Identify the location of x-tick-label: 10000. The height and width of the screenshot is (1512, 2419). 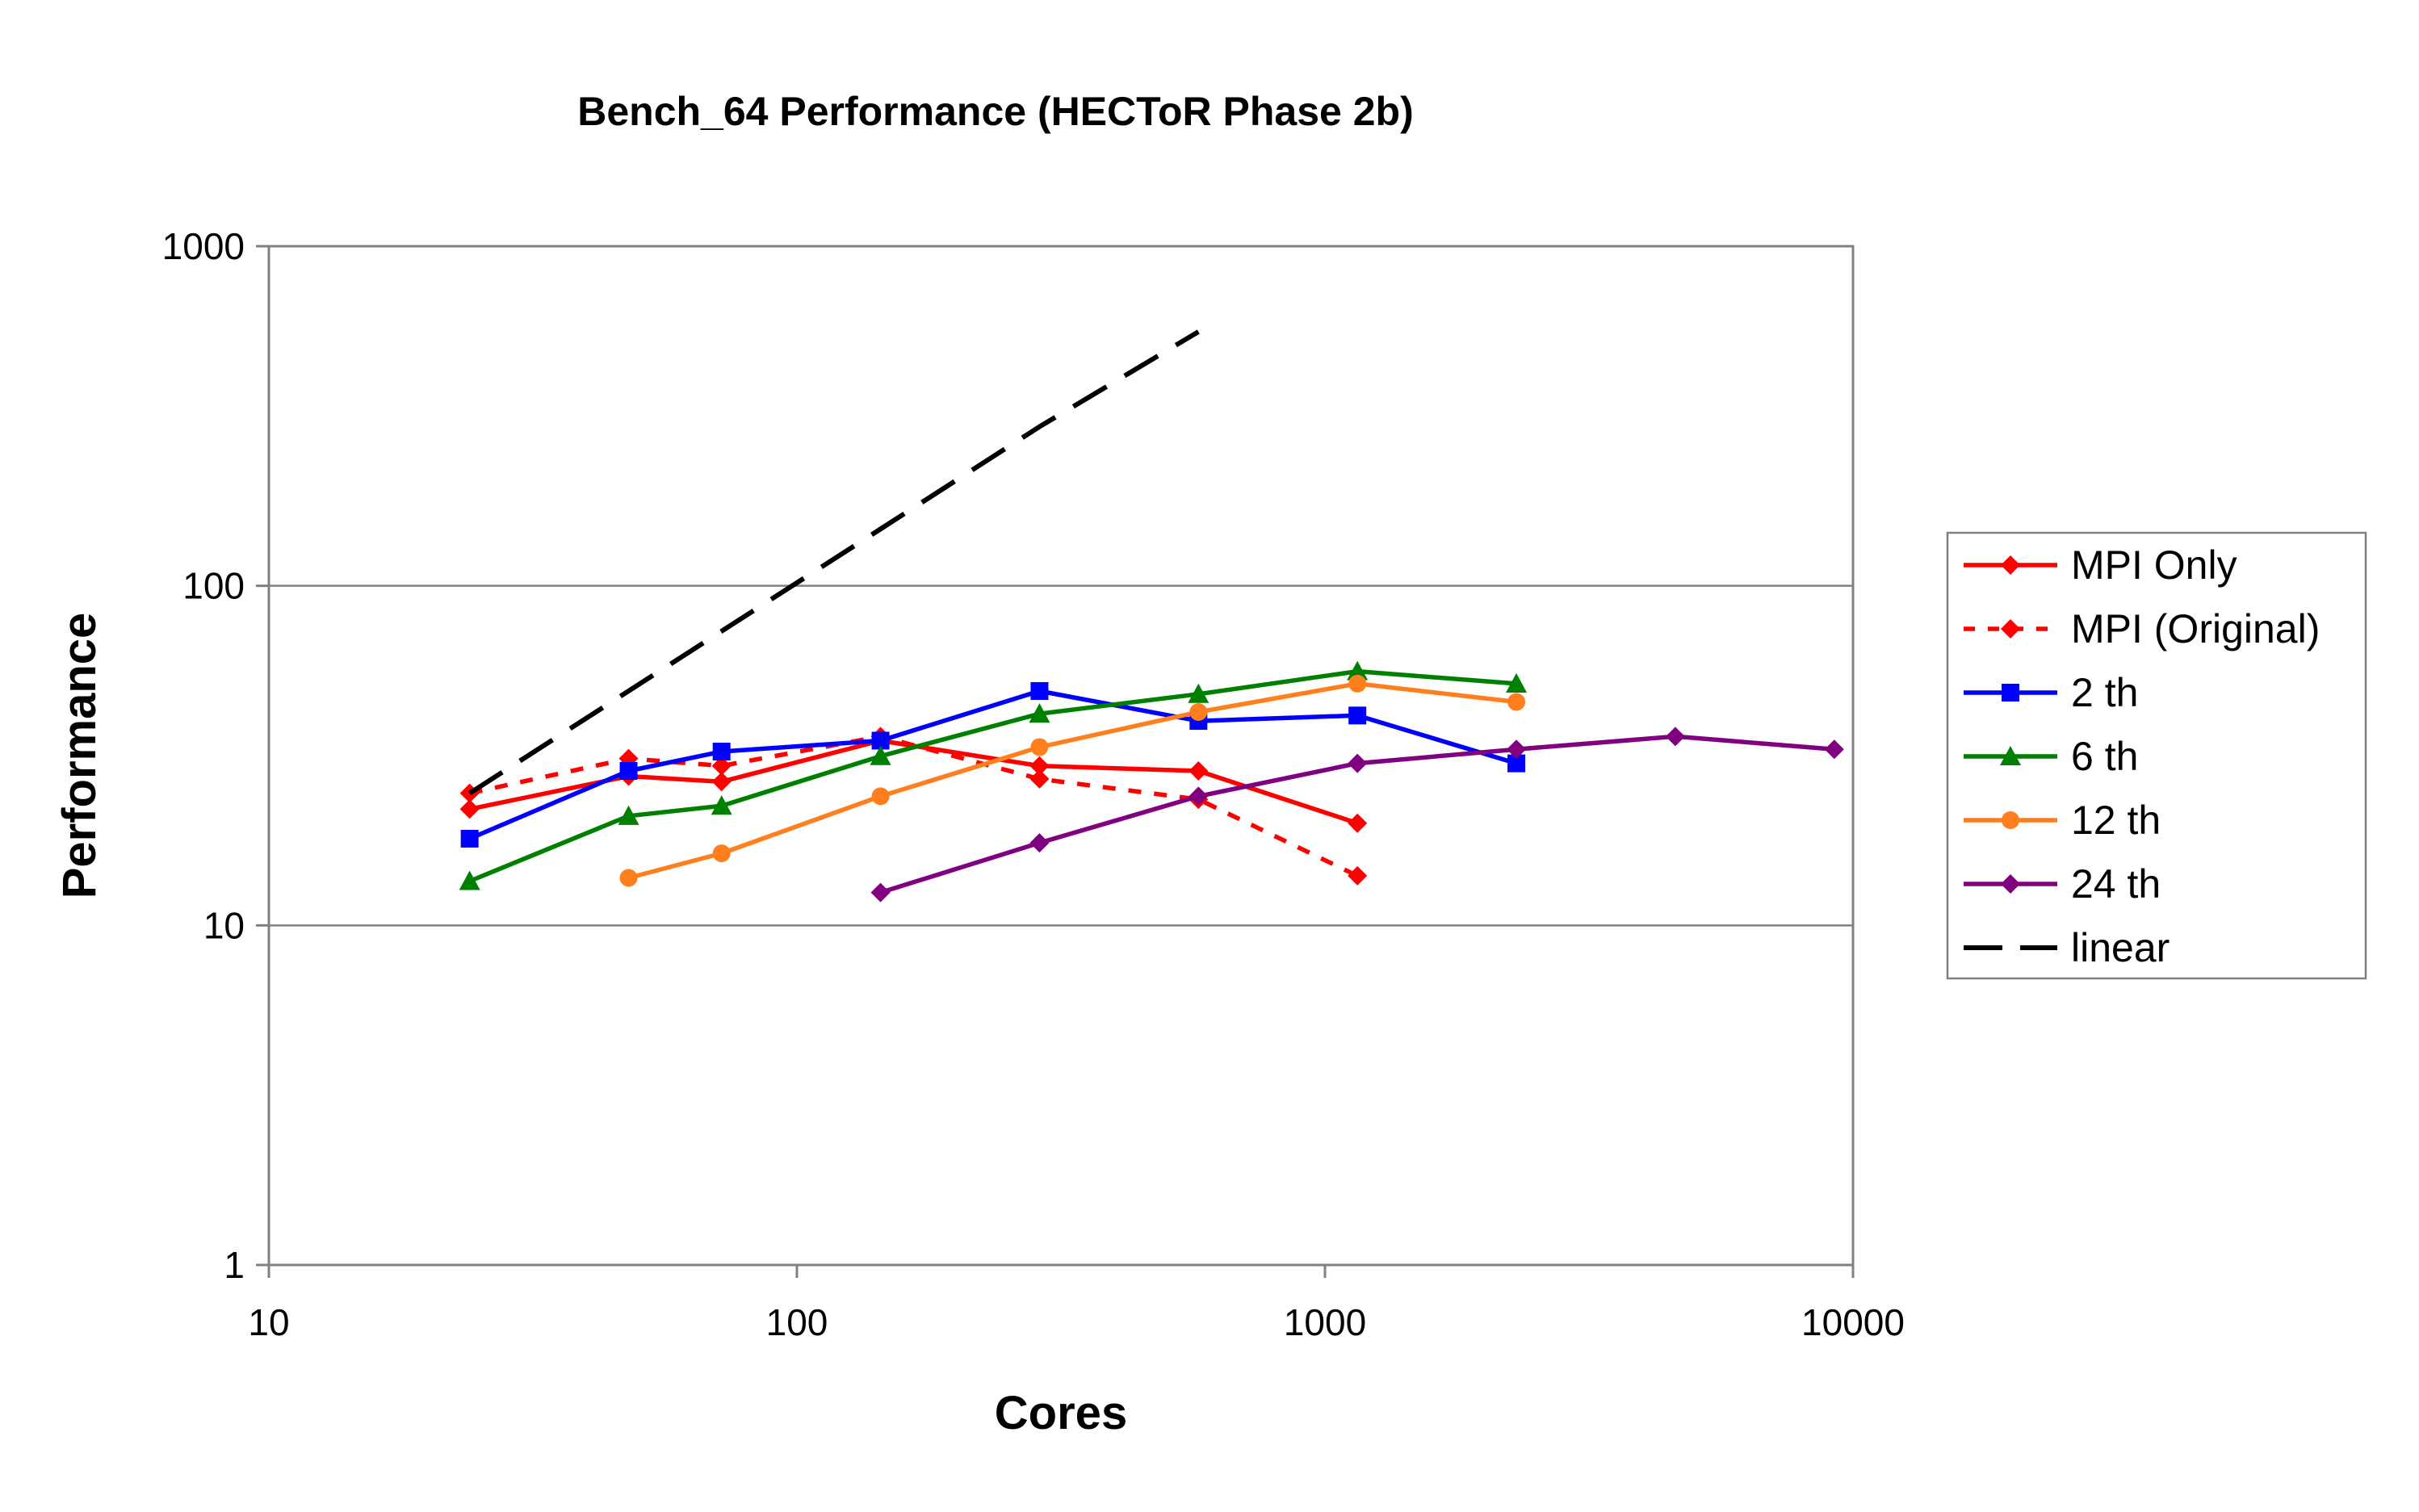
(1853, 1322).